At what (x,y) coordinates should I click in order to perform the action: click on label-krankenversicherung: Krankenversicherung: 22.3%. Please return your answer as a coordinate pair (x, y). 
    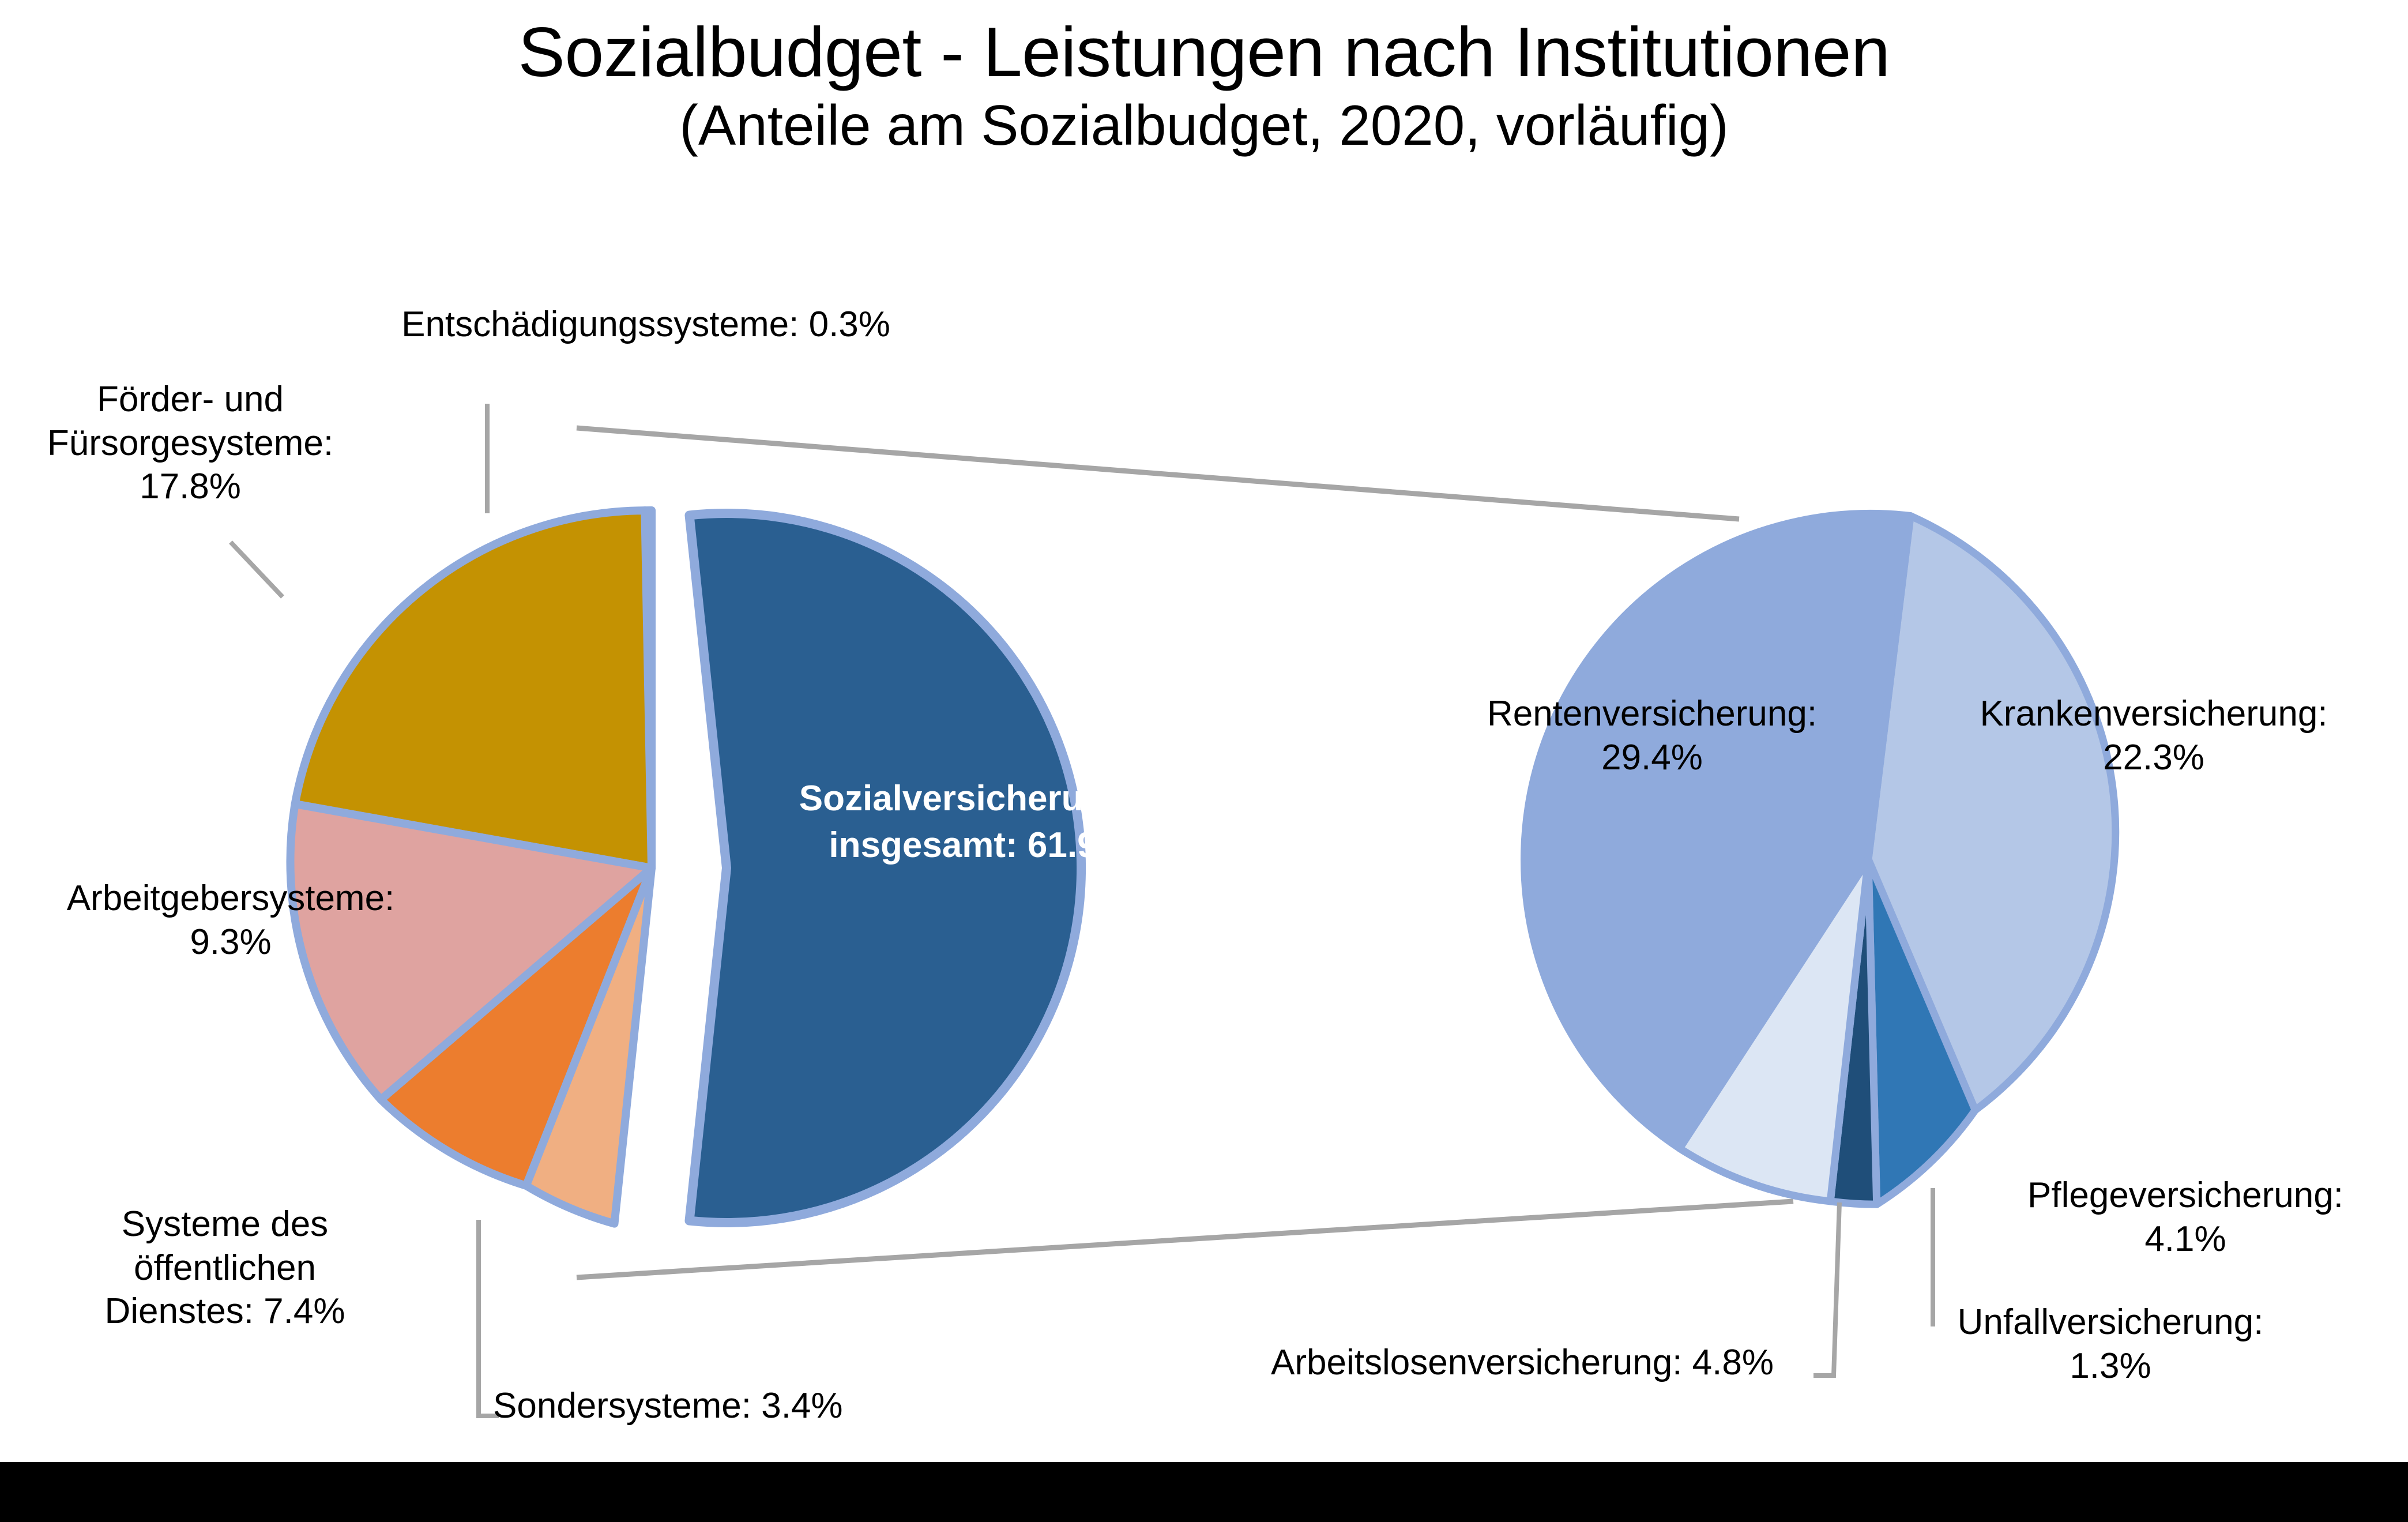
    Looking at the image, I should click on (2154, 735).